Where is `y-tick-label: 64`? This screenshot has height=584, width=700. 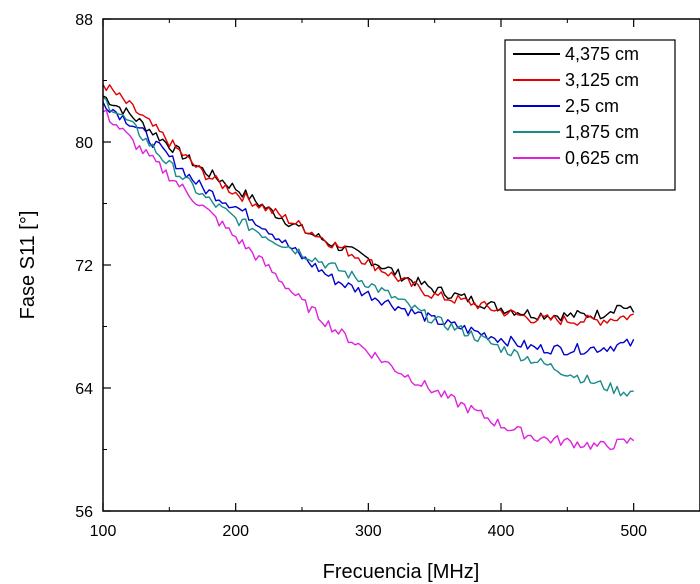
y-tick-label: 64 is located at coordinates (84, 389).